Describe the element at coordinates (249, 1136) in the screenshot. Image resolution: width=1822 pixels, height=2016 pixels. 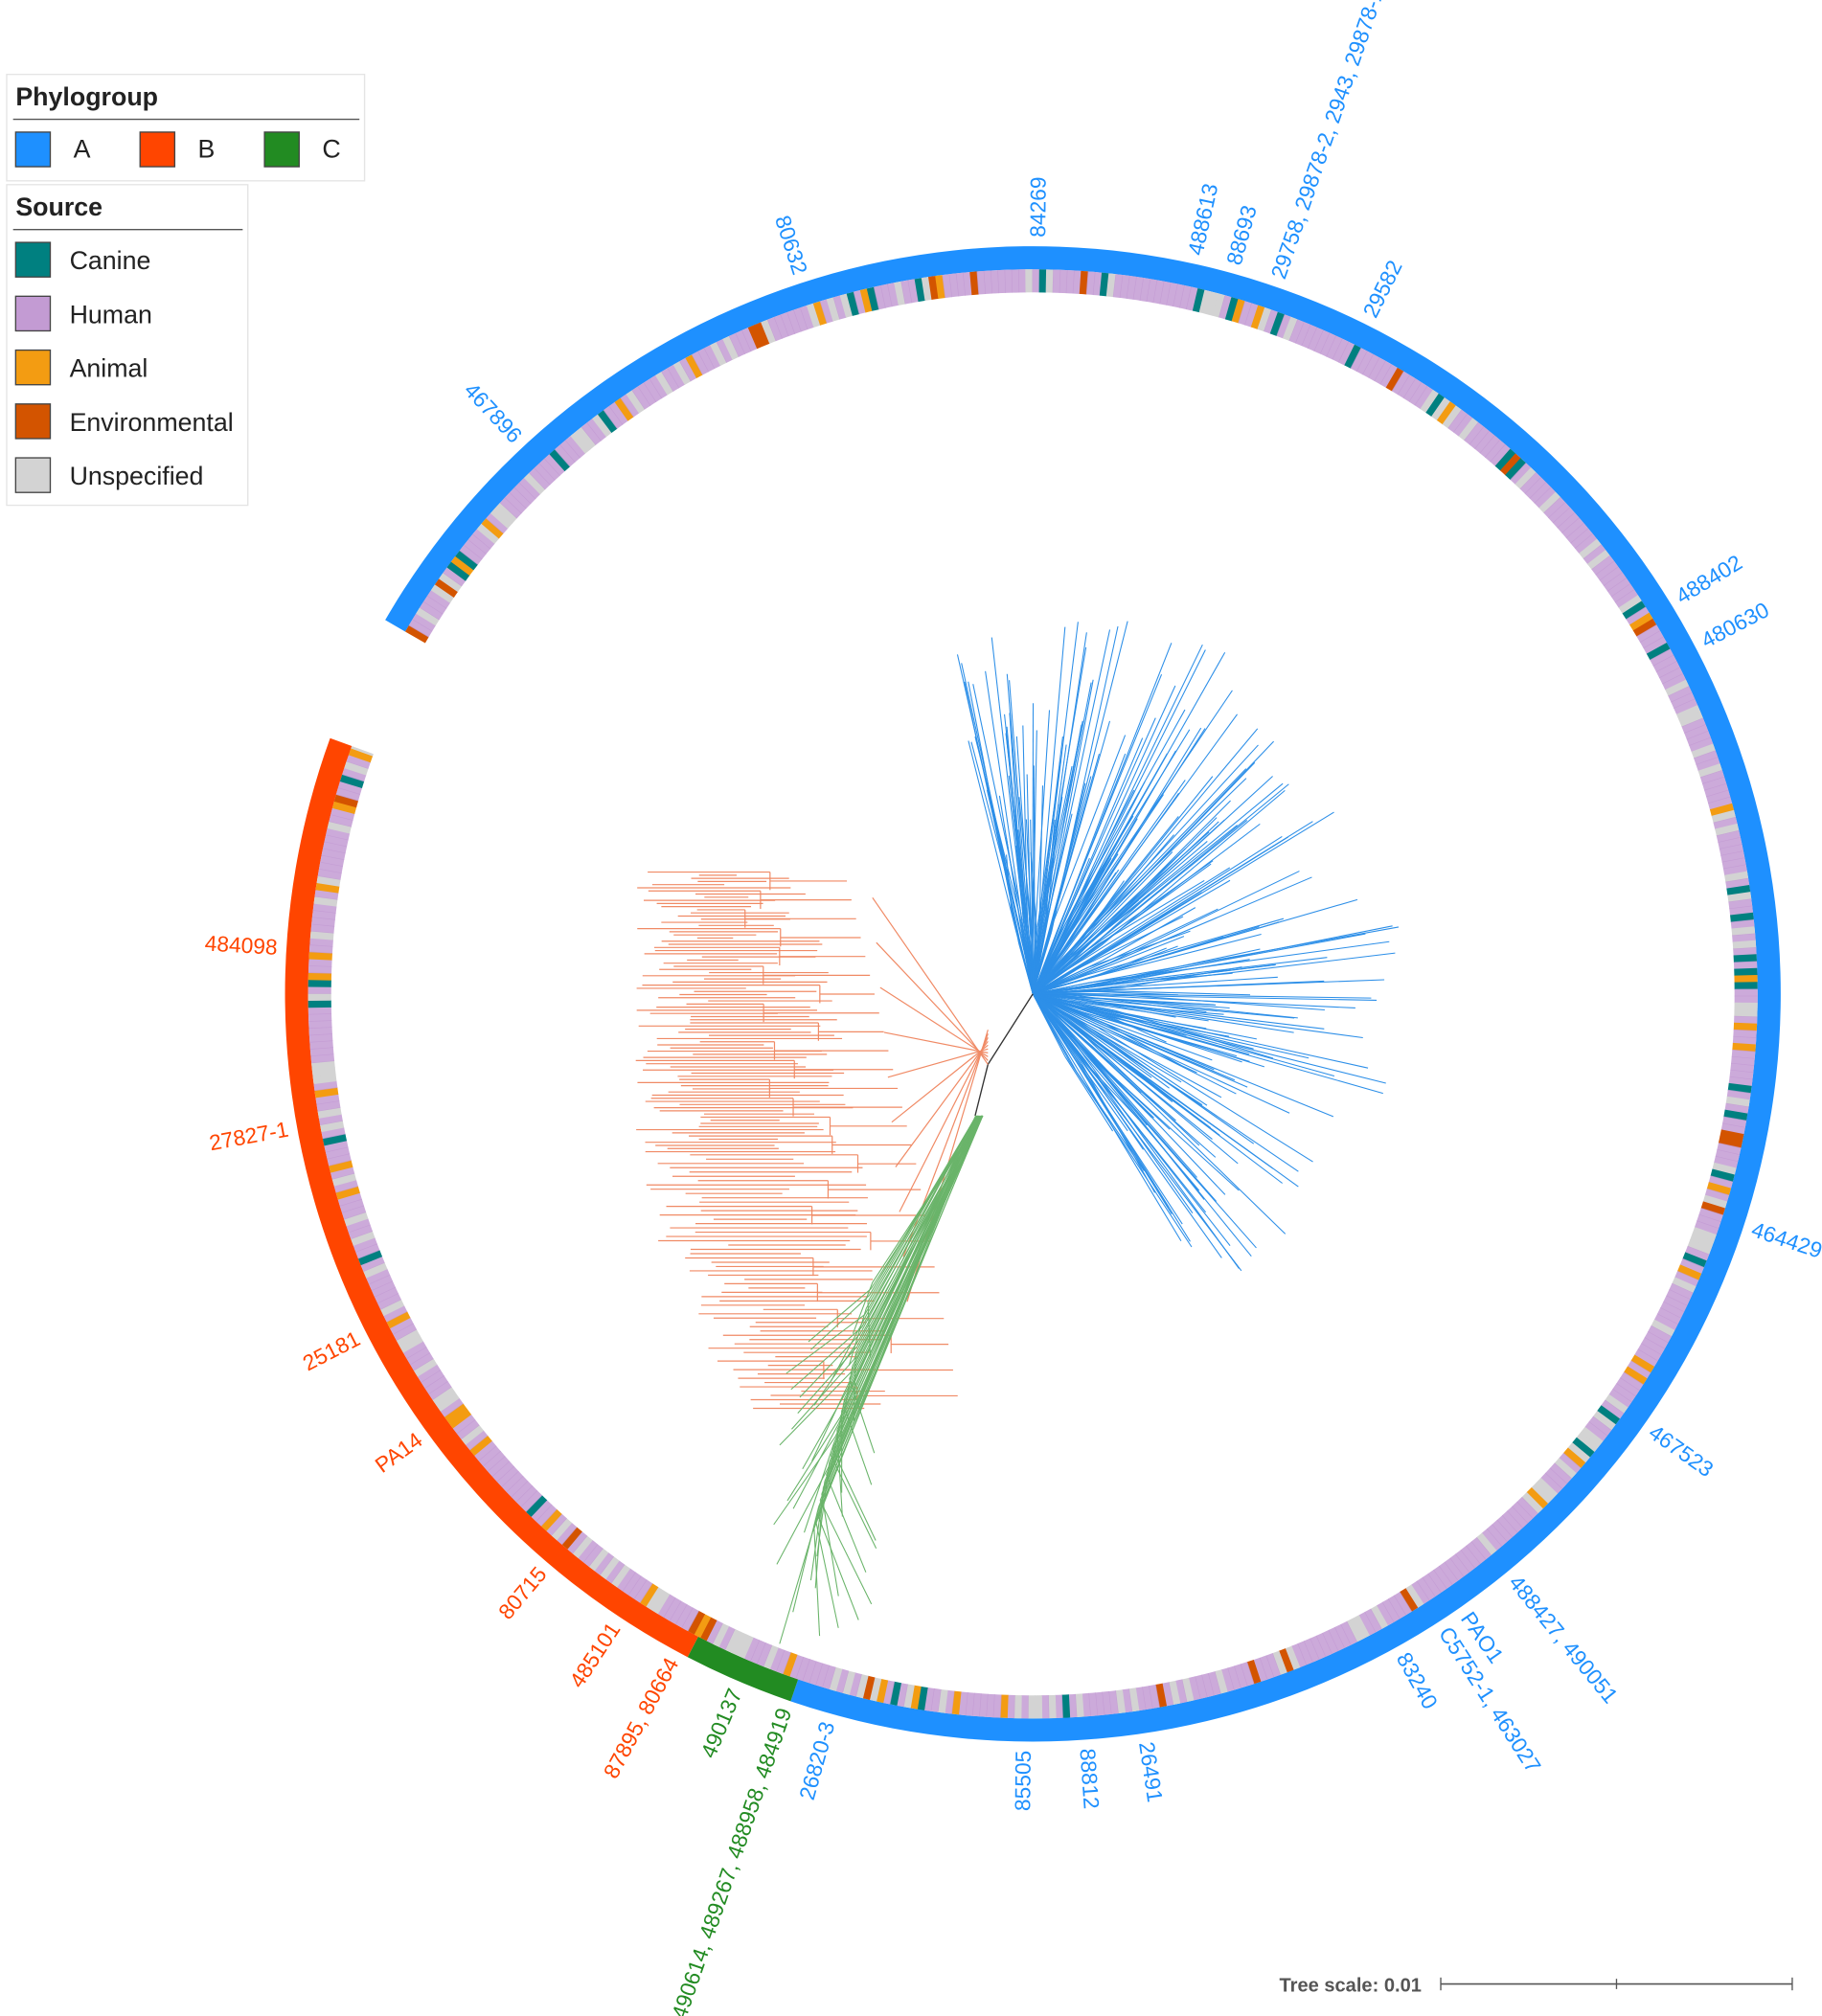
I see `tip-label: 27827-1` at that location.